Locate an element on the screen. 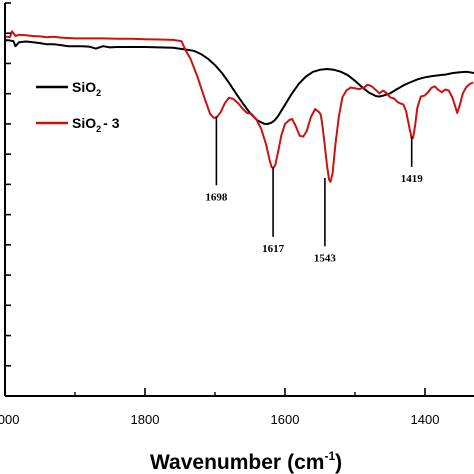  legend: SiO2 SiO2- 3 is located at coordinates (78, 106).